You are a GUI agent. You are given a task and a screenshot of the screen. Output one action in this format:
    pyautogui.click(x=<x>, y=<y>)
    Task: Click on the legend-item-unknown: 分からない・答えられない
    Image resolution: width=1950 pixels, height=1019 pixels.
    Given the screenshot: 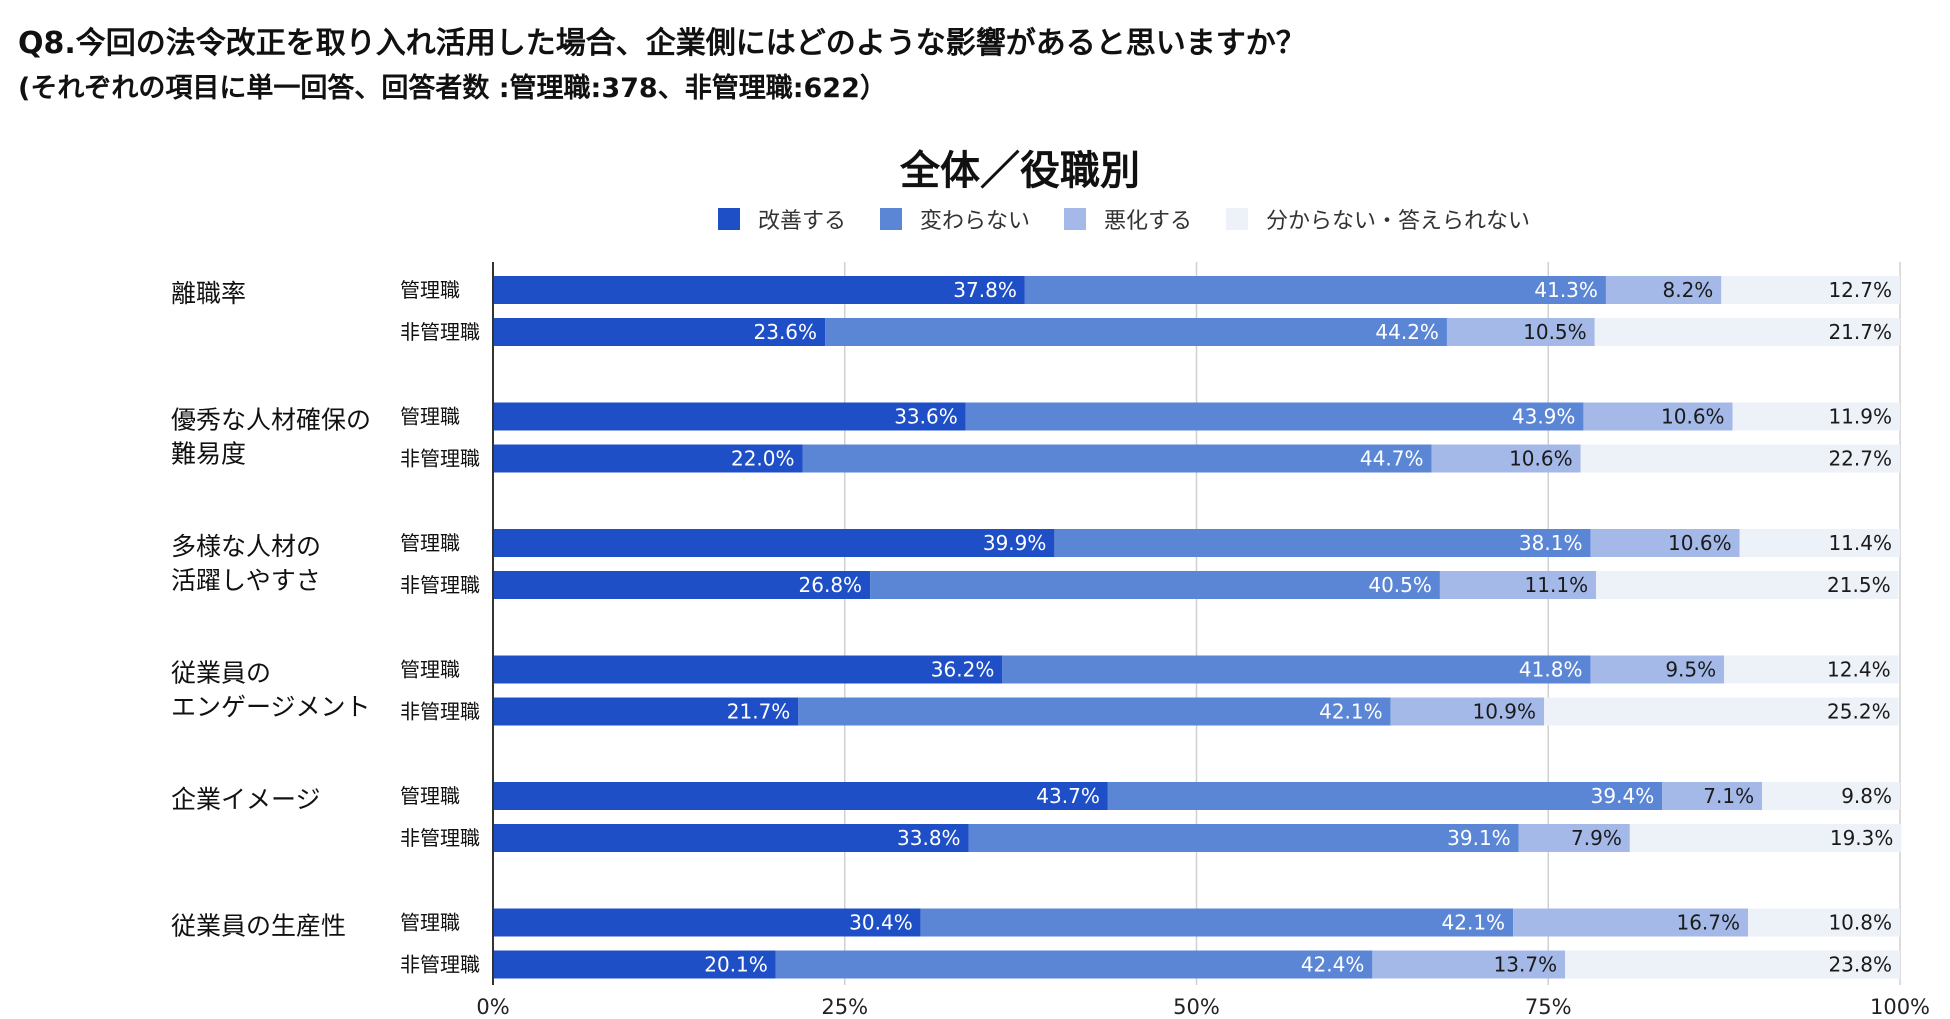 What is the action you would take?
    pyautogui.click(x=1378, y=219)
    